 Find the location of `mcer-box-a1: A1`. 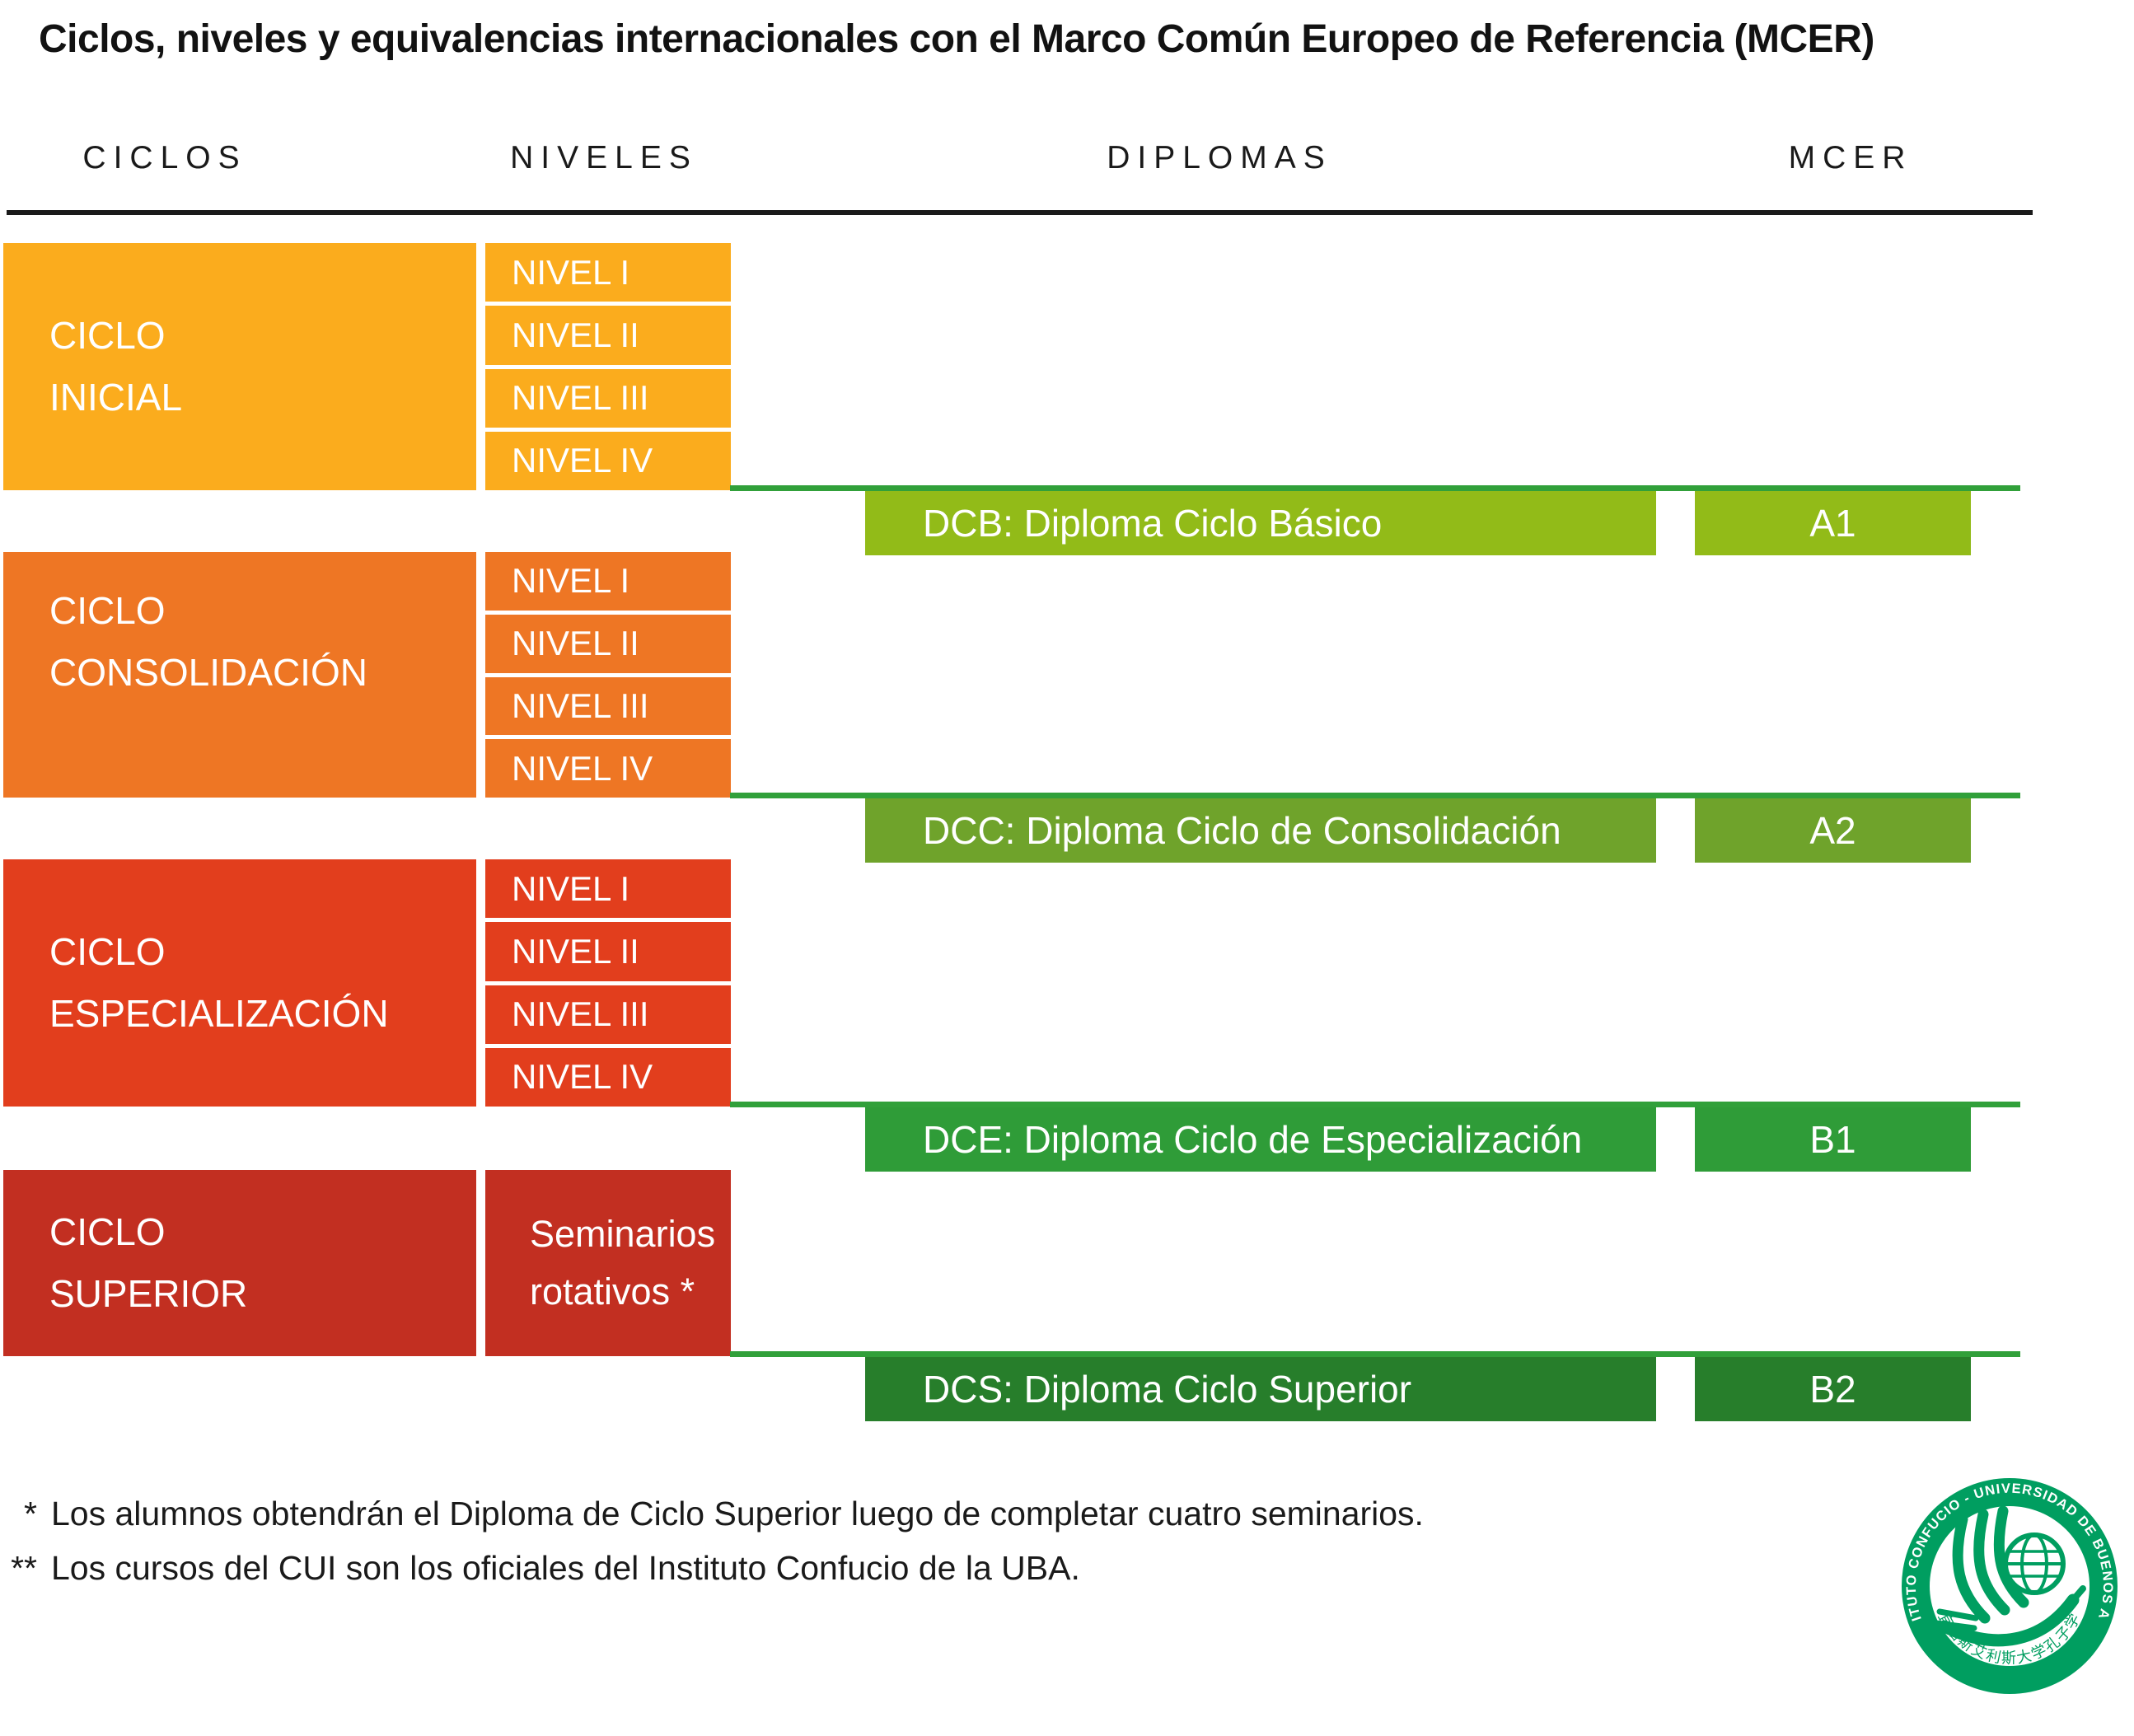

mcer-box-a1: A1 is located at coordinates (1833, 523).